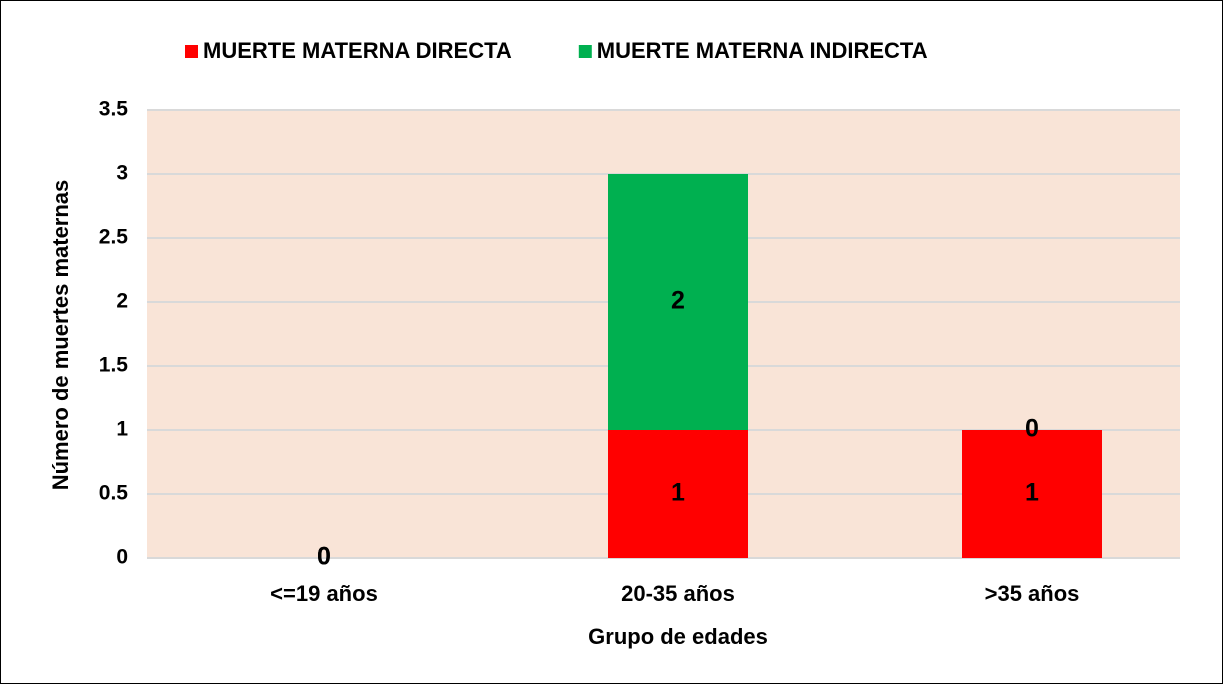  I want to click on y-tick-label: 2, so click(122, 301).